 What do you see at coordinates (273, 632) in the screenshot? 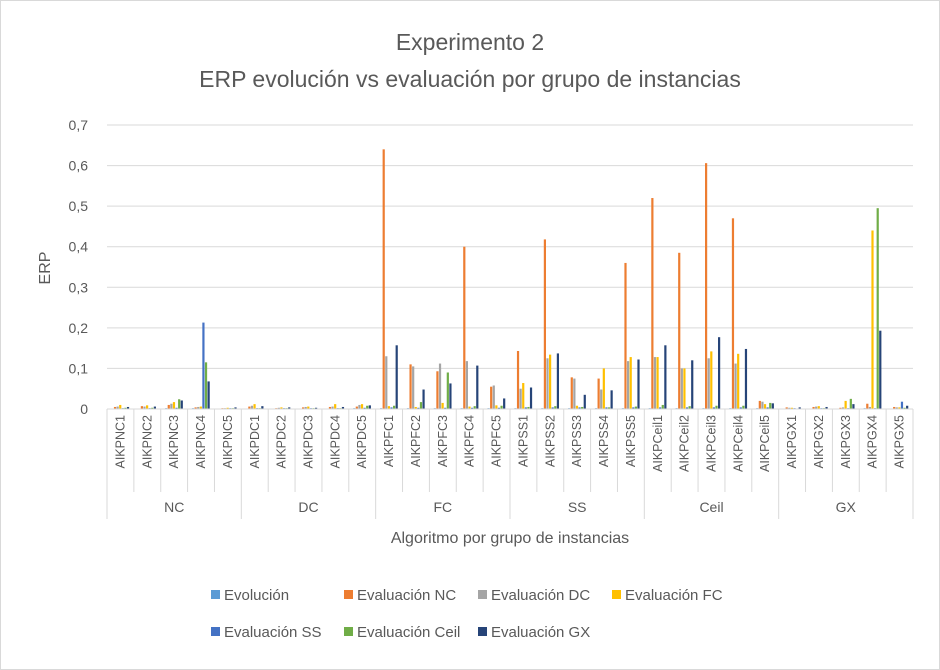
I see `legend-label: Evaluación SS` at bounding box center [273, 632].